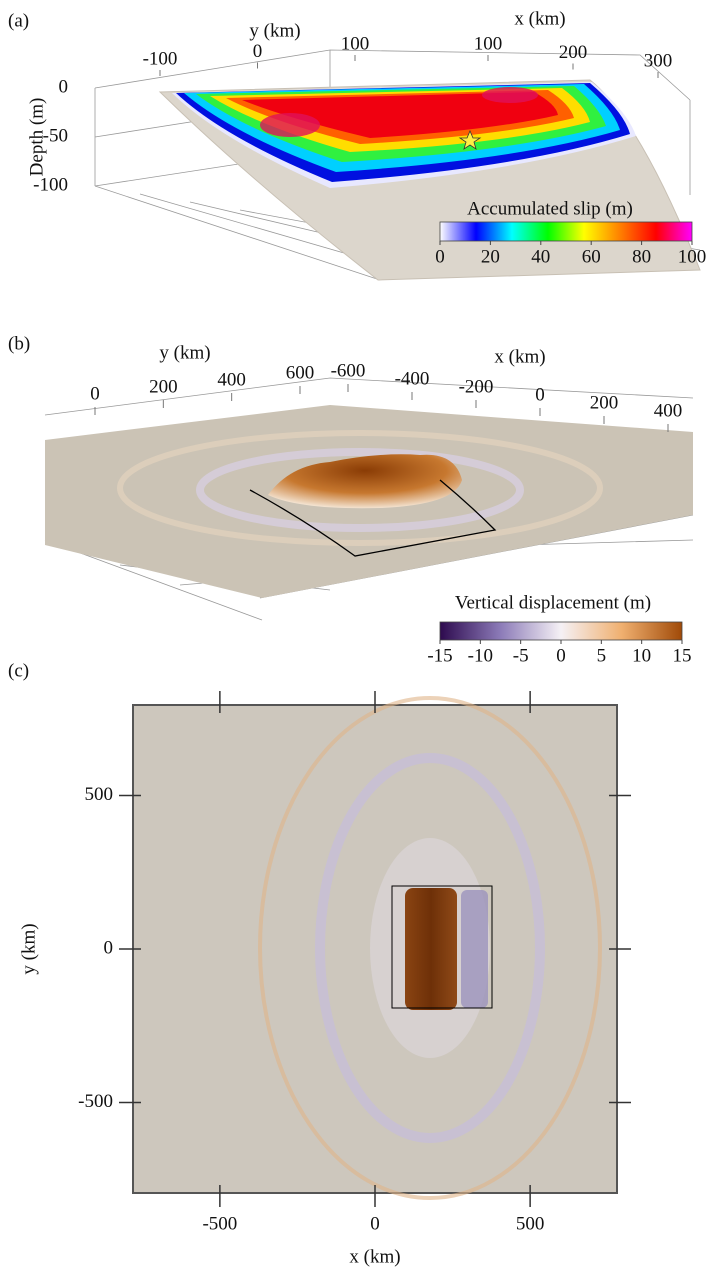  Describe the element at coordinates (412, 378) in the screenshot. I see `x-tick-label: -400` at that location.